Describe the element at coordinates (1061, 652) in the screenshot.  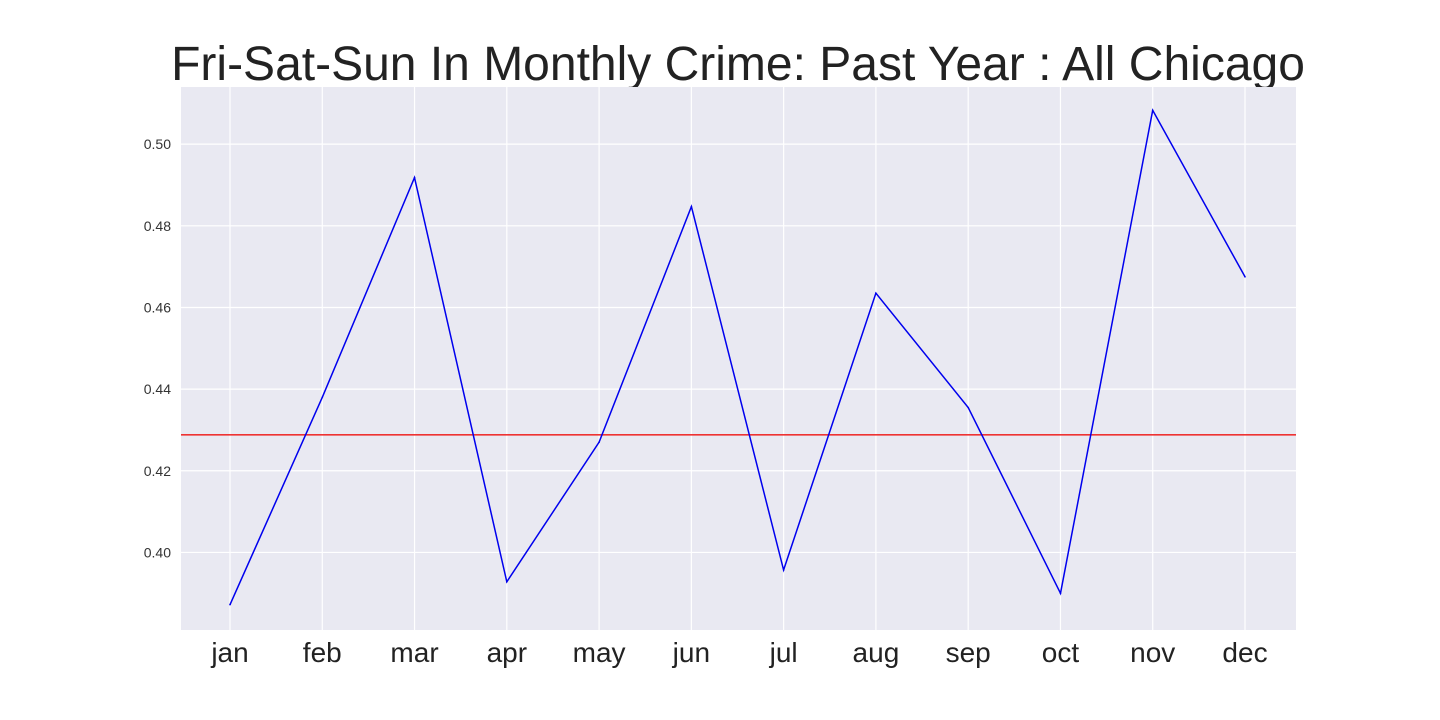
I see `x-tick-label: oct` at that location.